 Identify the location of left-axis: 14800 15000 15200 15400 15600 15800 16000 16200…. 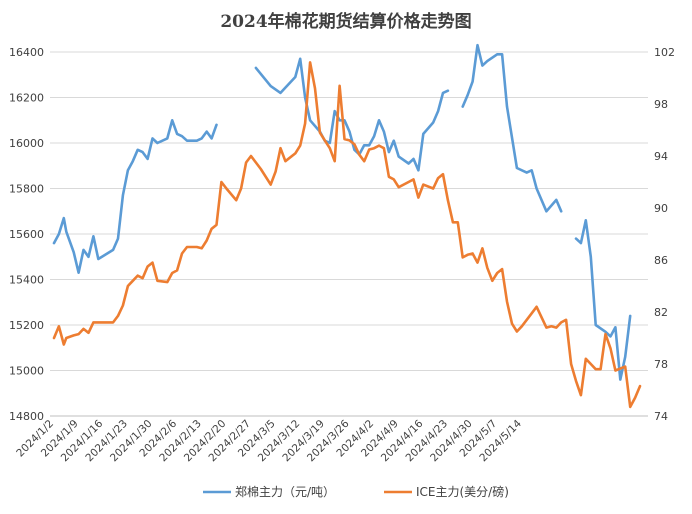
(26, 234).